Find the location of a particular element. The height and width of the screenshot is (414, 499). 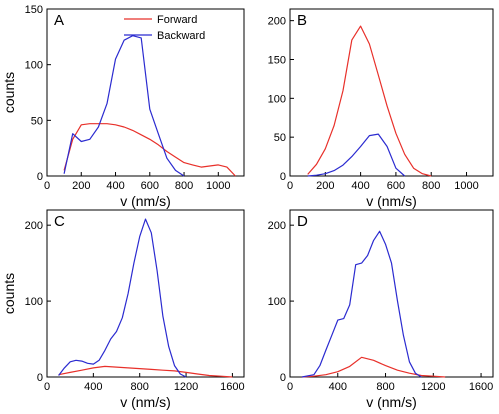

panel-c-series-forward-line is located at coordinates (145, 371).